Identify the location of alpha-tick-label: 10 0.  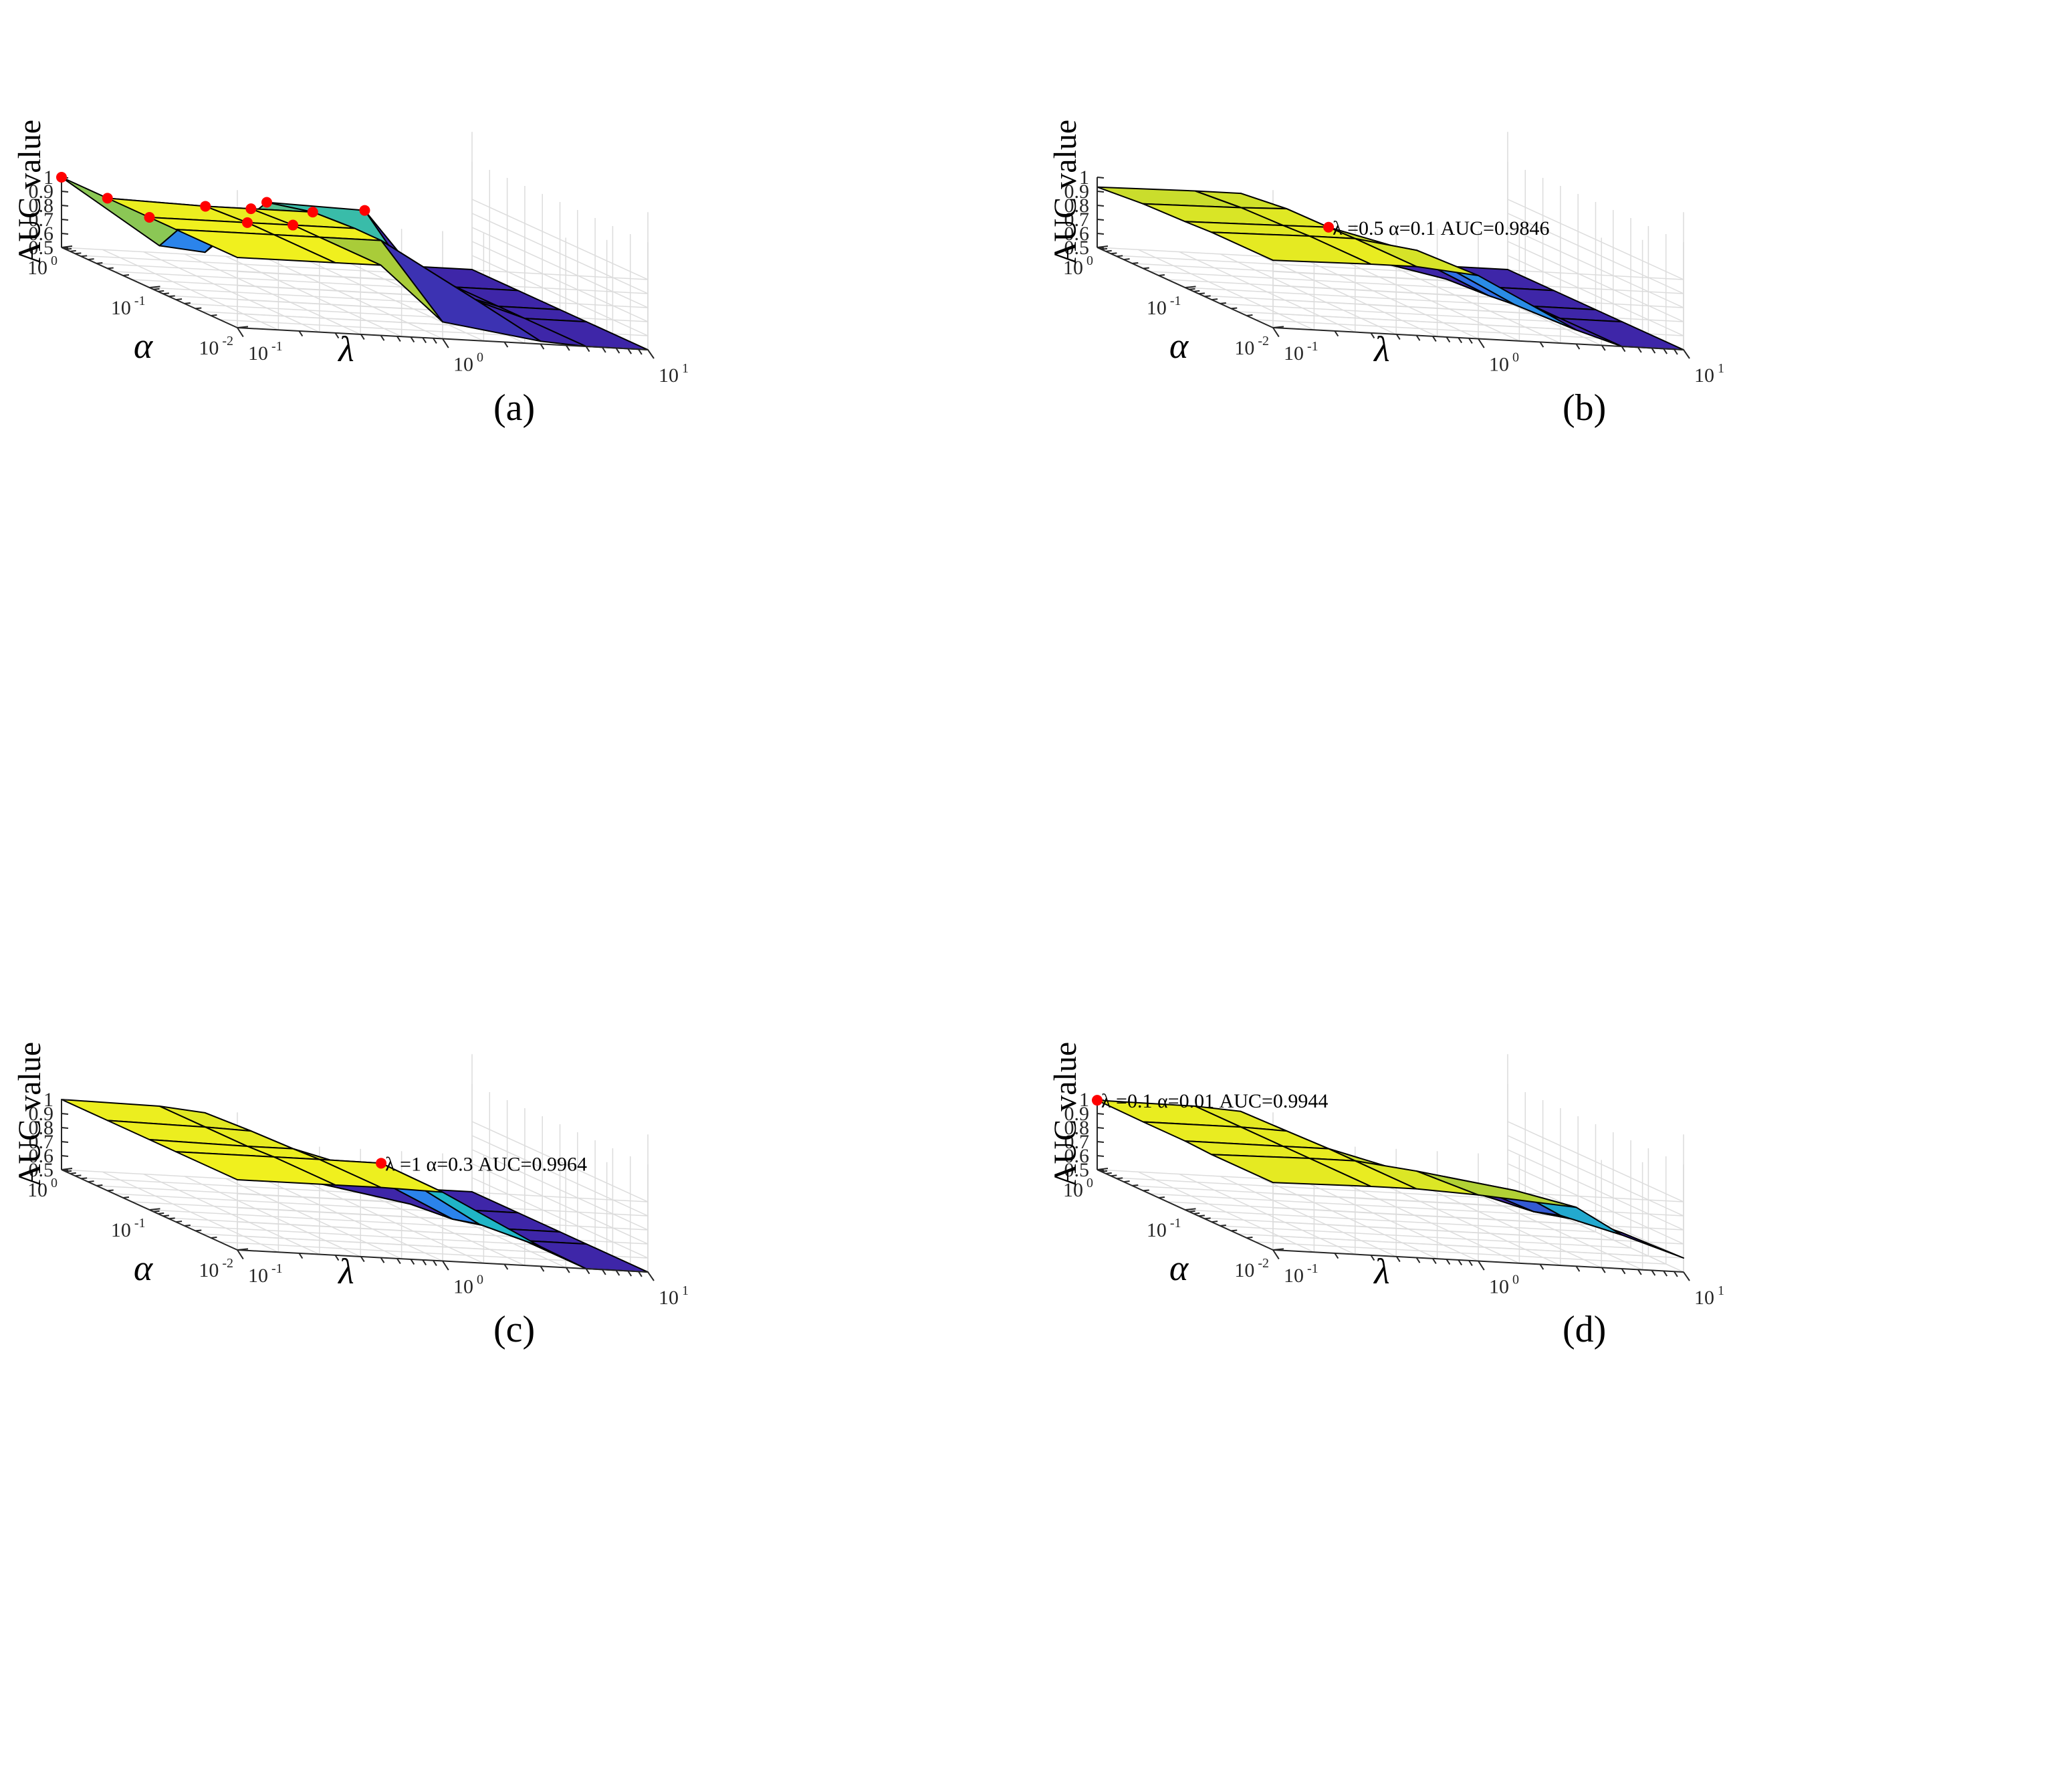
(42, 266).